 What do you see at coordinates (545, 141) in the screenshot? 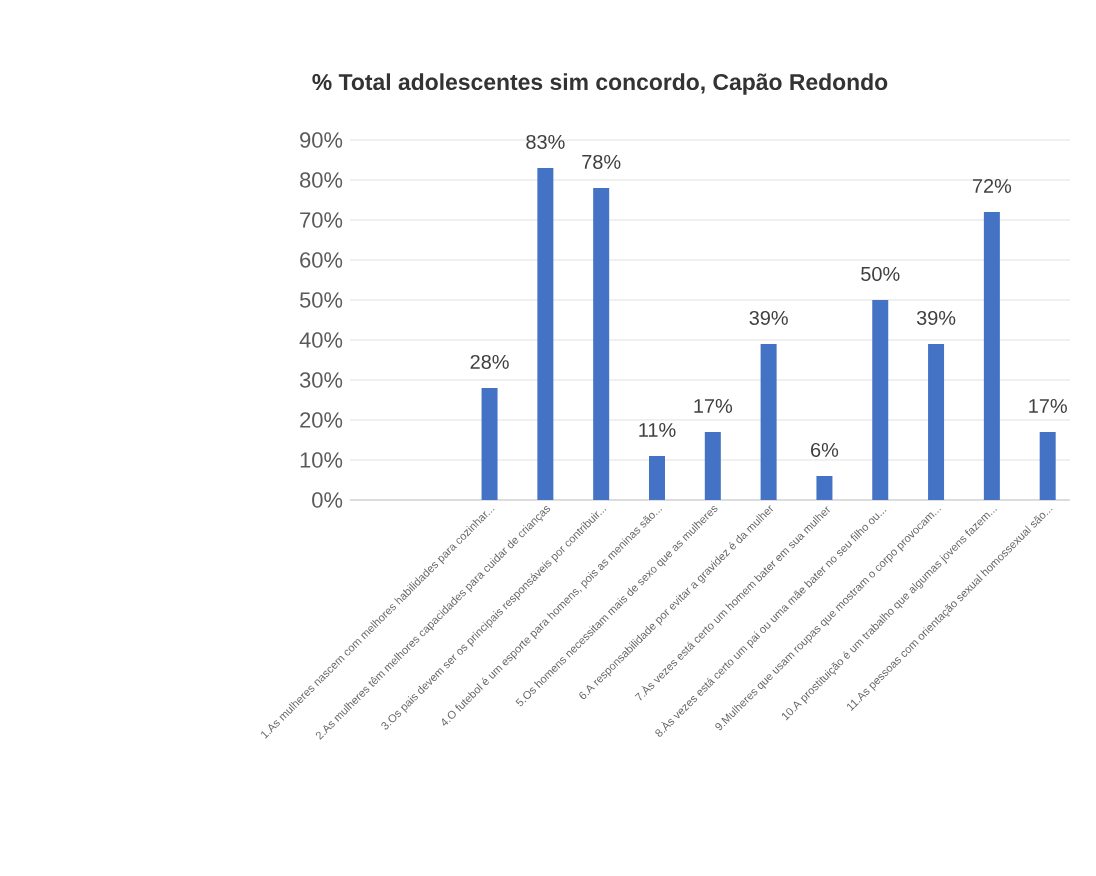
I see `data-label: 83%` at bounding box center [545, 141].